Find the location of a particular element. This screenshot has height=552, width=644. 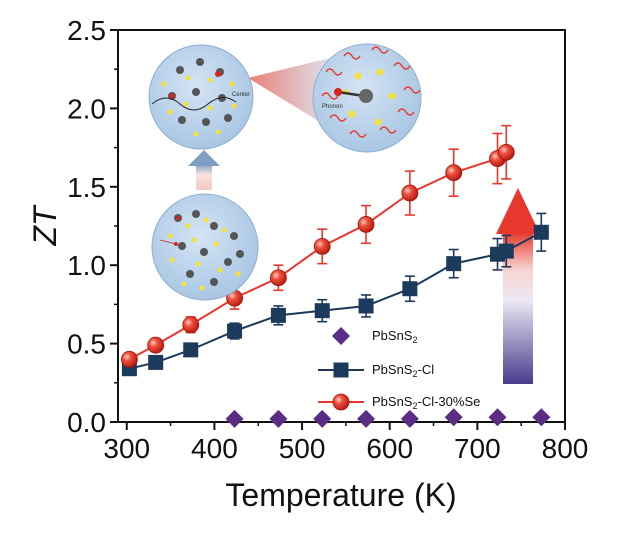

x-tick-label: 800 is located at coordinates (565, 448).